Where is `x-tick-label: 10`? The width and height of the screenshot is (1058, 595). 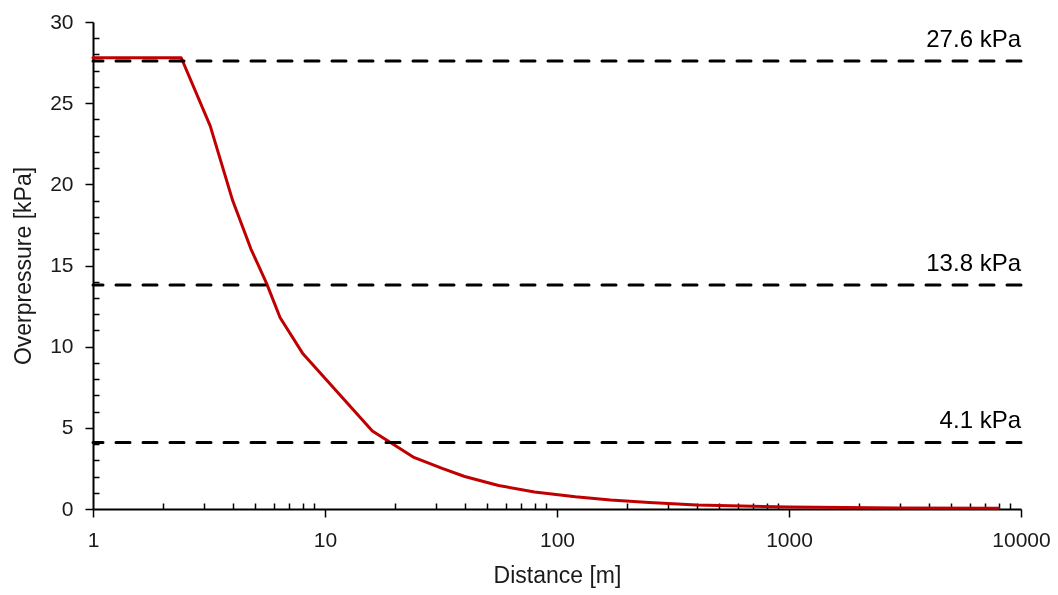
x-tick-label: 10 is located at coordinates (325, 539).